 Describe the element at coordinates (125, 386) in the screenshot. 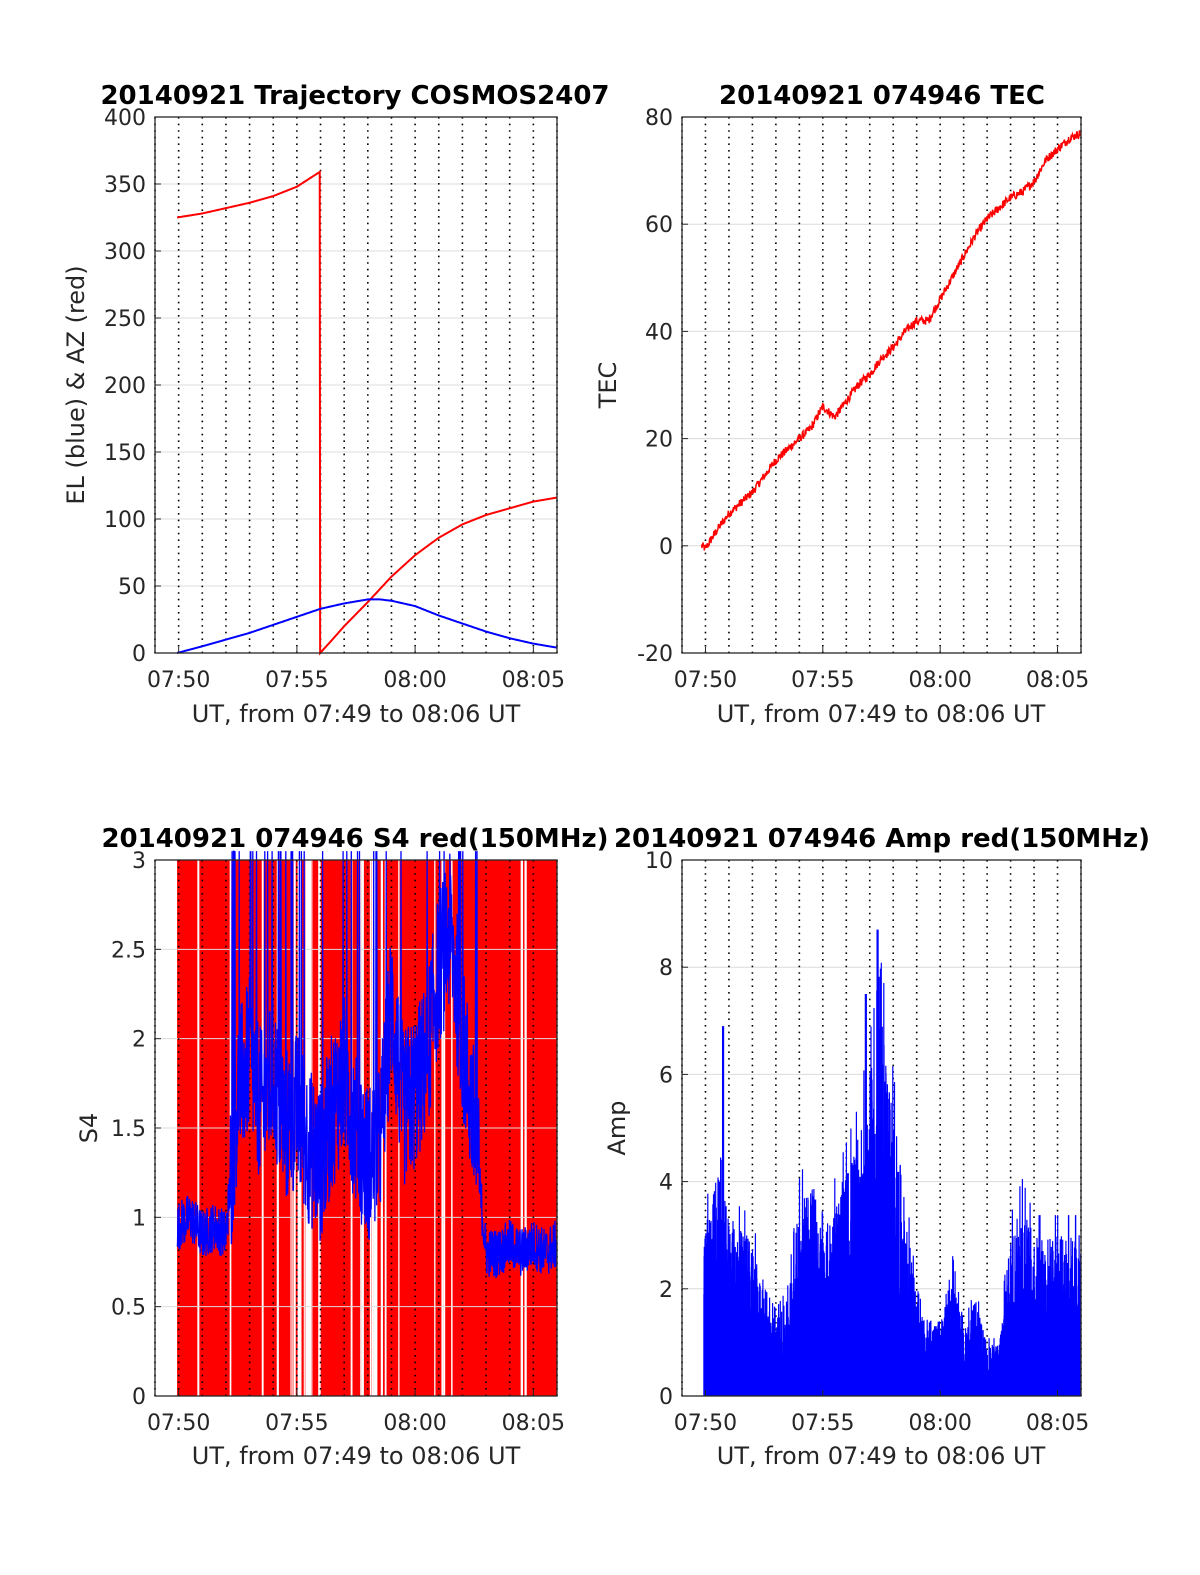

I see `y-tick-label: 200` at that location.